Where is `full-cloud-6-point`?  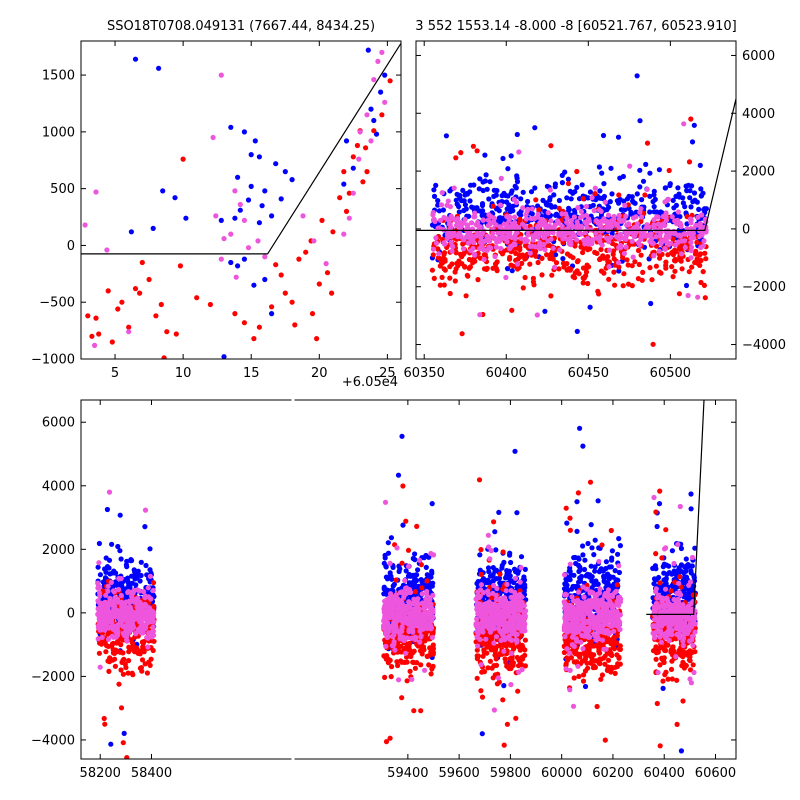
full-cloud-6-point is located at coordinates (488, 568).